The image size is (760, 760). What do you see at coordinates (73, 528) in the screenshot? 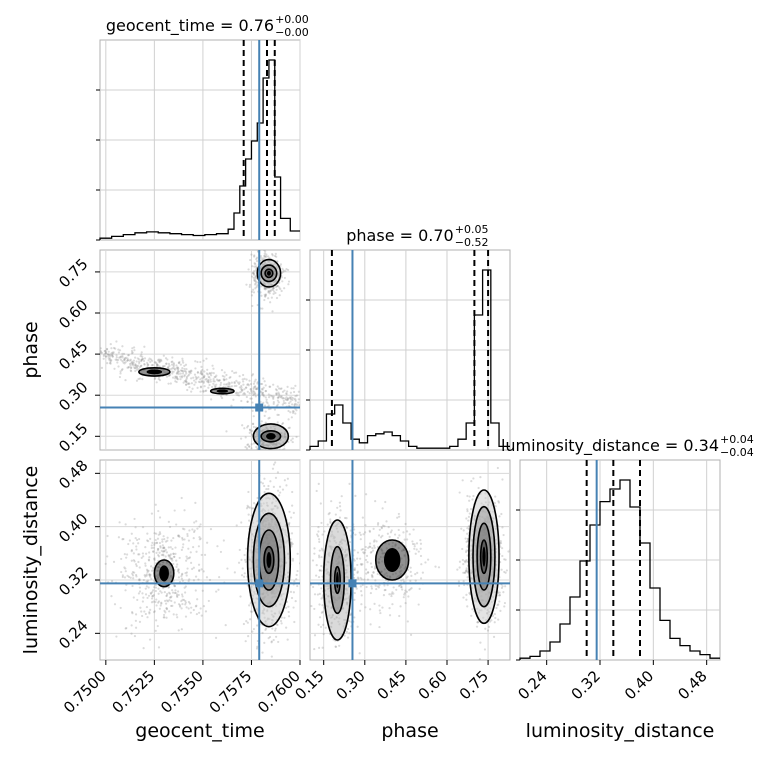
I see `y-tick-label: 0.40` at bounding box center [73, 528].